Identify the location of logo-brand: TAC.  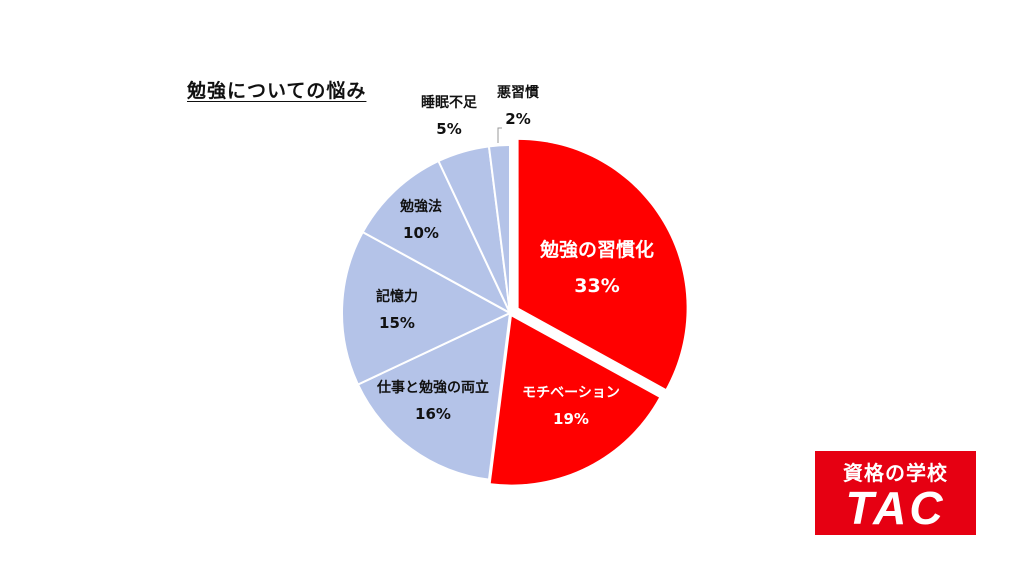
(895, 508).